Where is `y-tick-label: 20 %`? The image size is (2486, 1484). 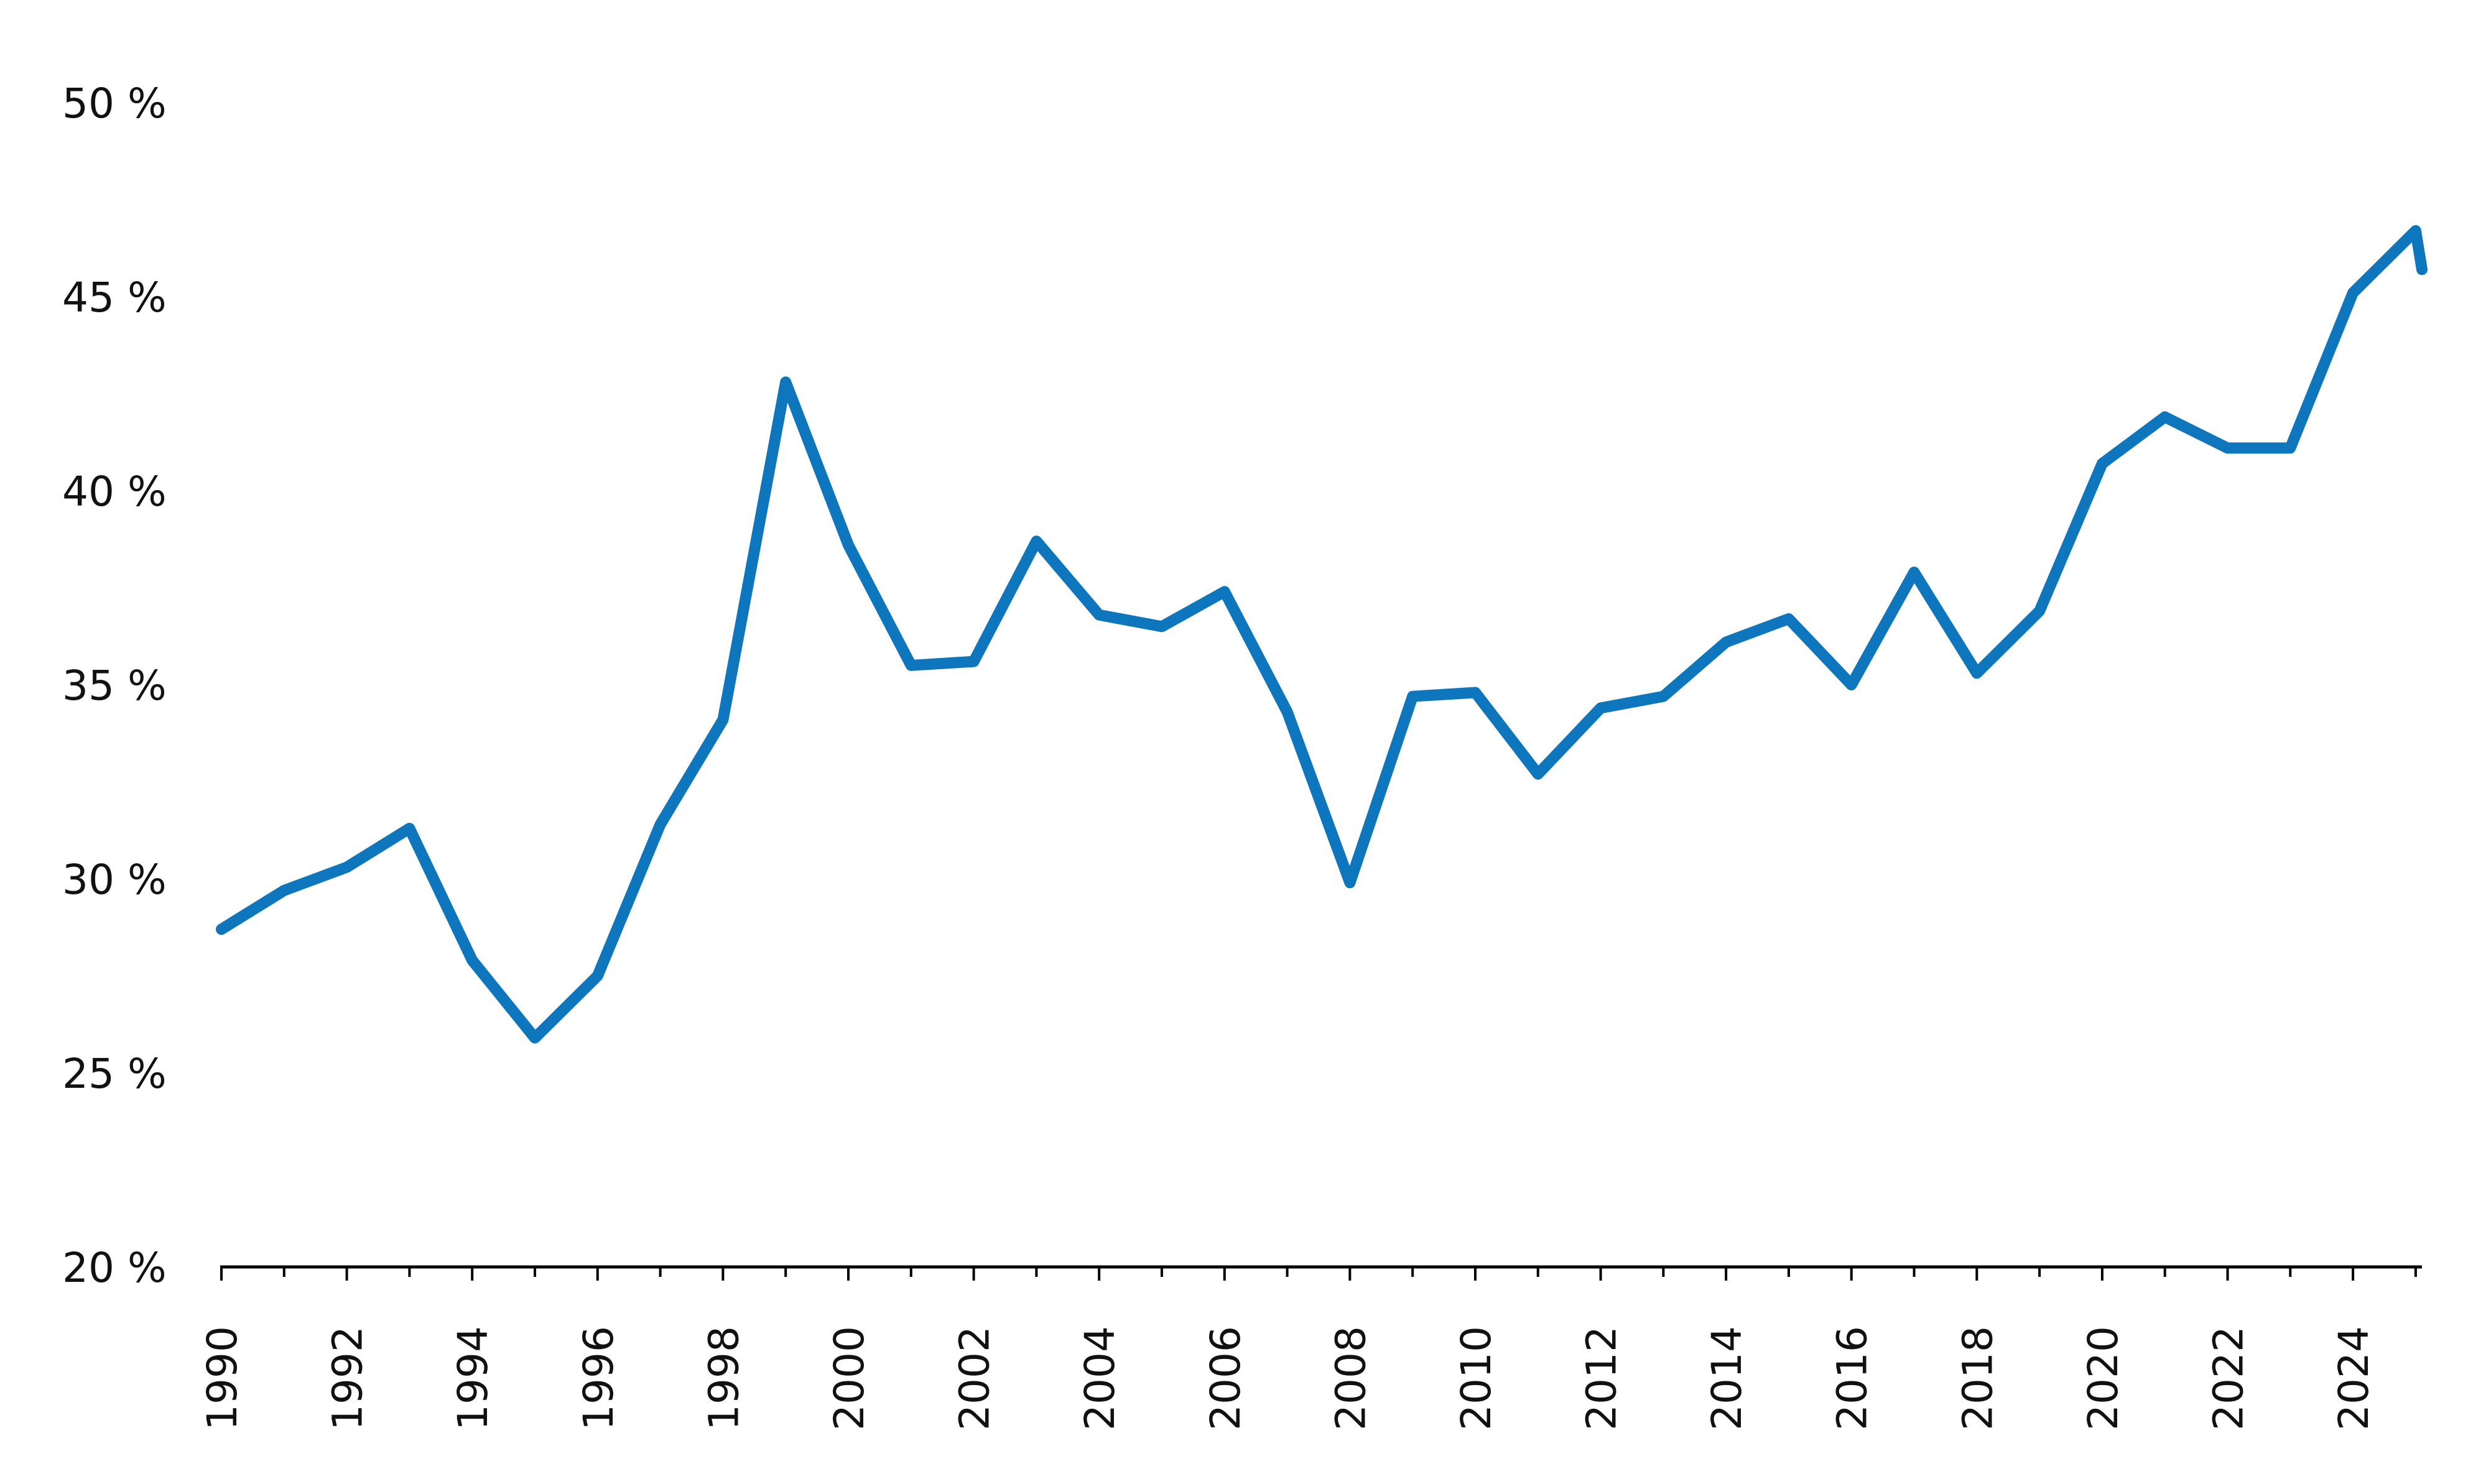
y-tick-label: 20 % is located at coordinates (114, 1268).